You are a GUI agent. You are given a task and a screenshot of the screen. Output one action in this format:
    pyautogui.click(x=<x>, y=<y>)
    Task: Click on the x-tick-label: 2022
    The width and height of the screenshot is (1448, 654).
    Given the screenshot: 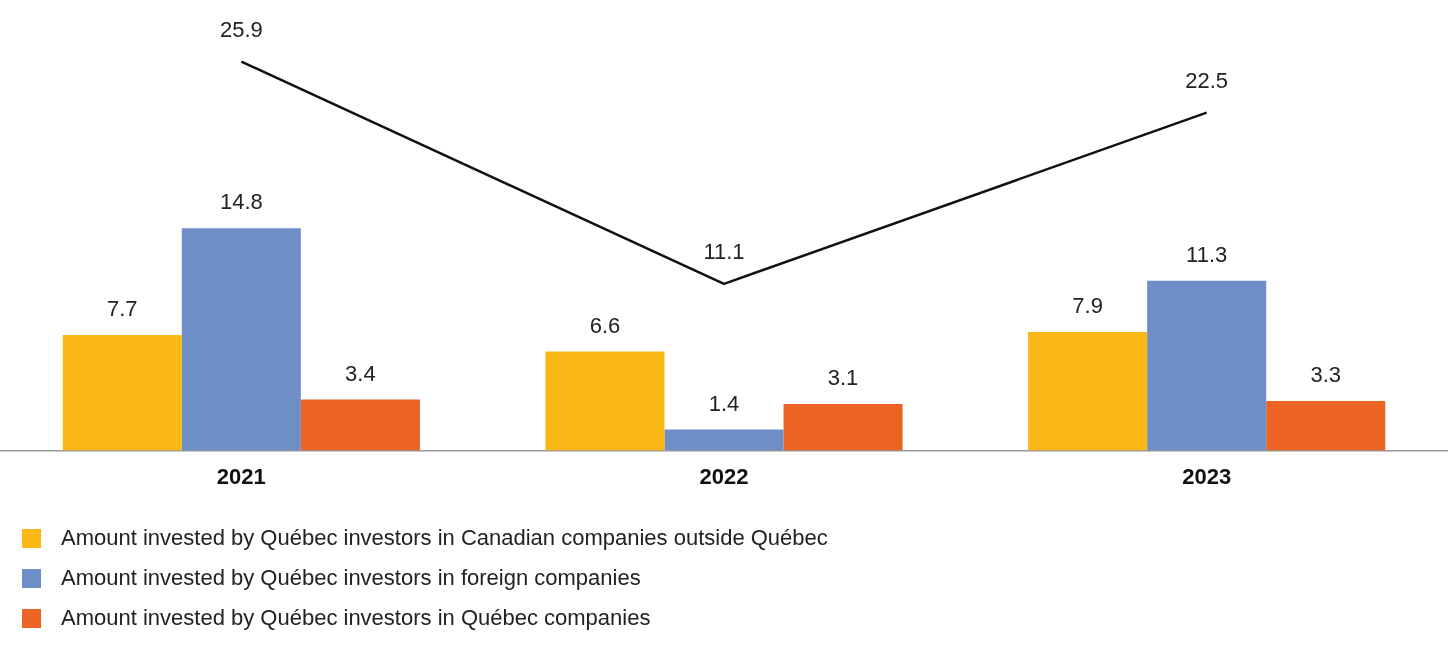 What is the action you would take?
    pyautogui.click(x=724, y=476)
    